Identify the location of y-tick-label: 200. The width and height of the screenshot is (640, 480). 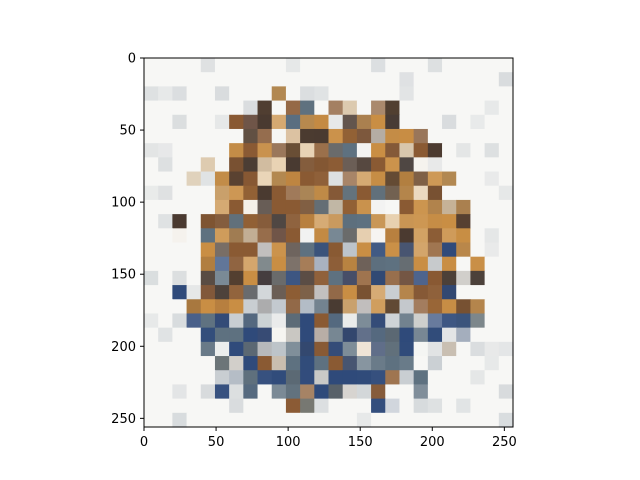
(123, 347).